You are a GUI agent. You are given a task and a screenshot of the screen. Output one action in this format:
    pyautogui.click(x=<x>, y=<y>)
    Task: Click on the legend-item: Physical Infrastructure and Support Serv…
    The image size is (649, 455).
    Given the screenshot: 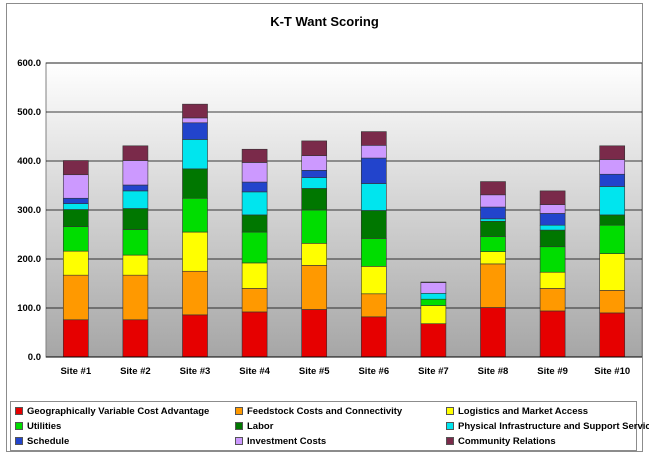 What is the action you would take?
    pyautogui.click(x=547, y=427)
    